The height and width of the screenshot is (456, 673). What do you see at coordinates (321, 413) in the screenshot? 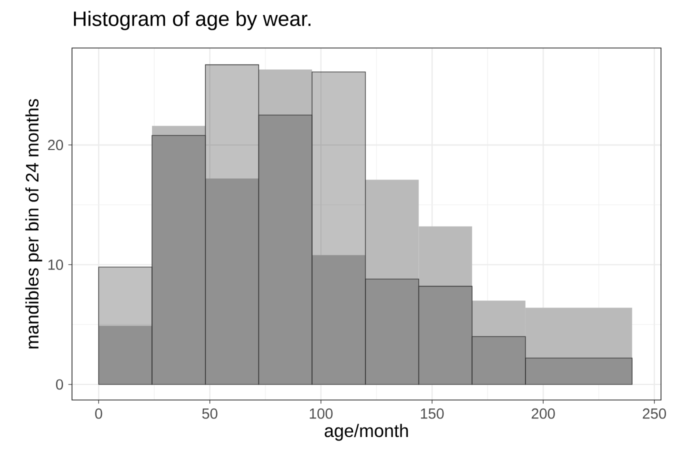
I see `x-tick-label: 100` at bounding box center [321, 413].